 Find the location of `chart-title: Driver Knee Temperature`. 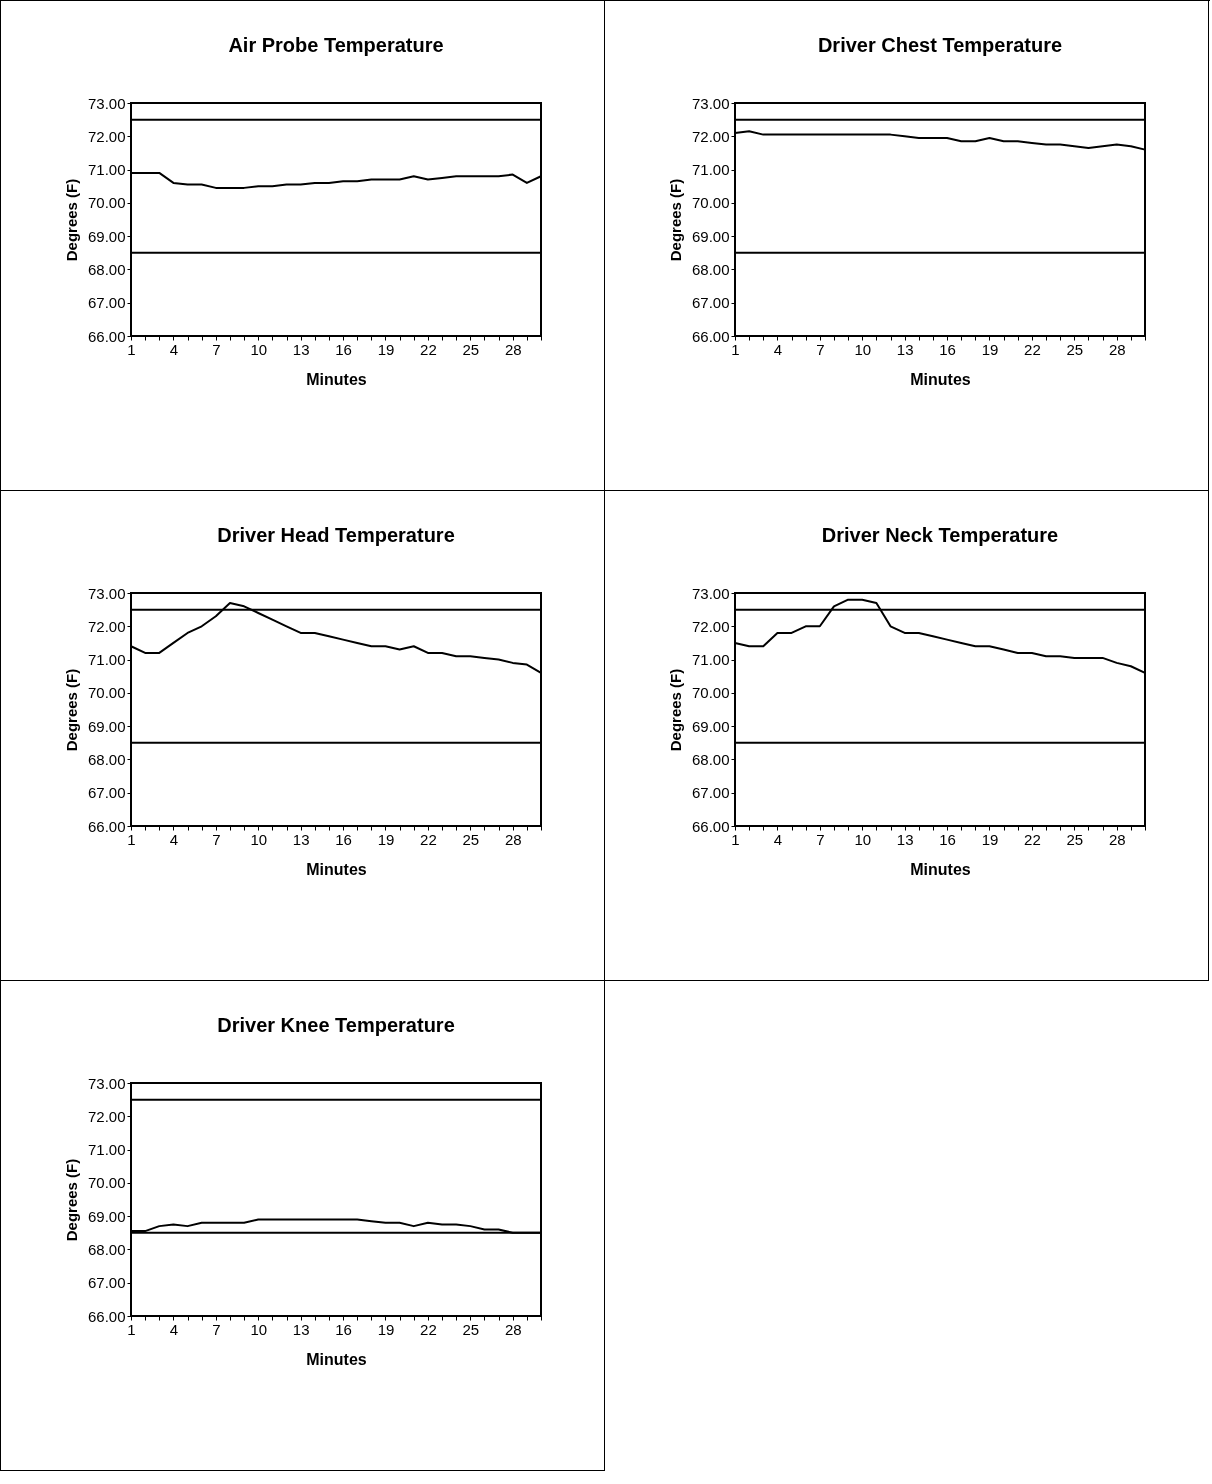

chart-title: Driver Knee Temperature is located at coordinates (335, 1025).